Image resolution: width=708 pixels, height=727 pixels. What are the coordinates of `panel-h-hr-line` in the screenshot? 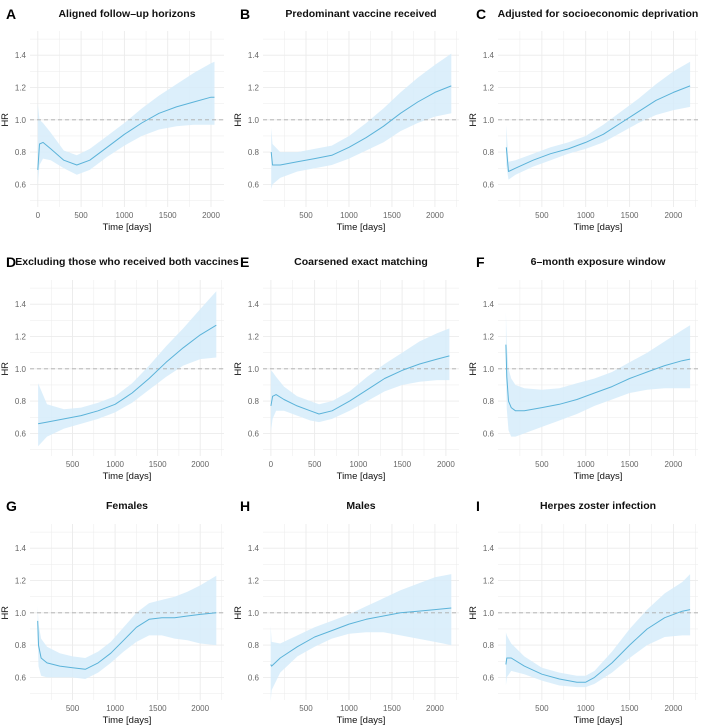 It's located at (361, 637).